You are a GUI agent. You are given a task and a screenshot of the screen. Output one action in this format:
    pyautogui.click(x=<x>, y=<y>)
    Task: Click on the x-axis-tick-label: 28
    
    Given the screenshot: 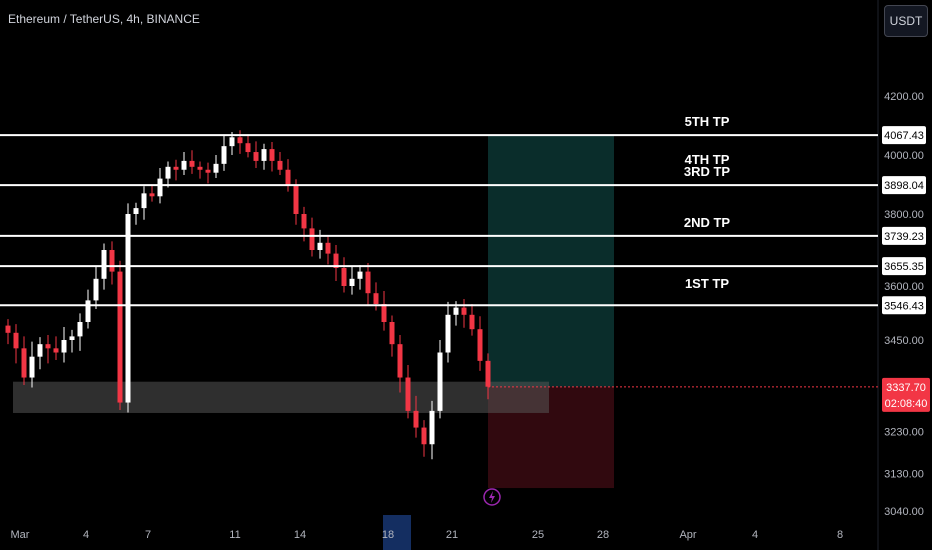 What is the action you would take?
    pyautogui.click(x=603, y=535)
    